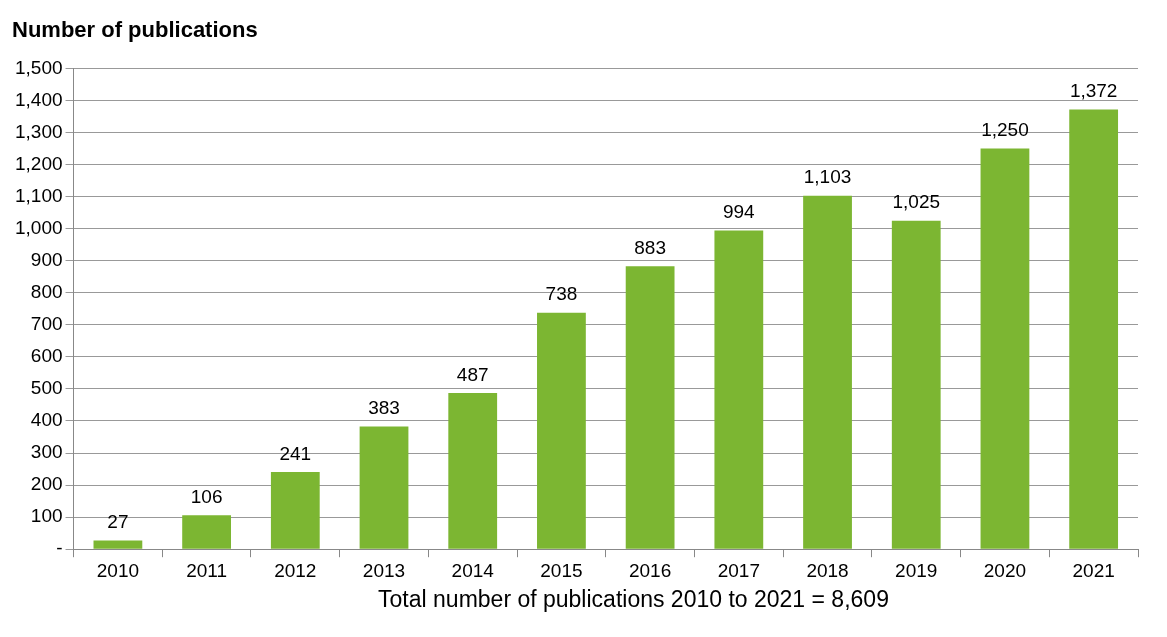  What do you see at coordinates (916, 570) in the screenshot?
I see `x-tick-label: 2019` at bounding box center [916, 570].